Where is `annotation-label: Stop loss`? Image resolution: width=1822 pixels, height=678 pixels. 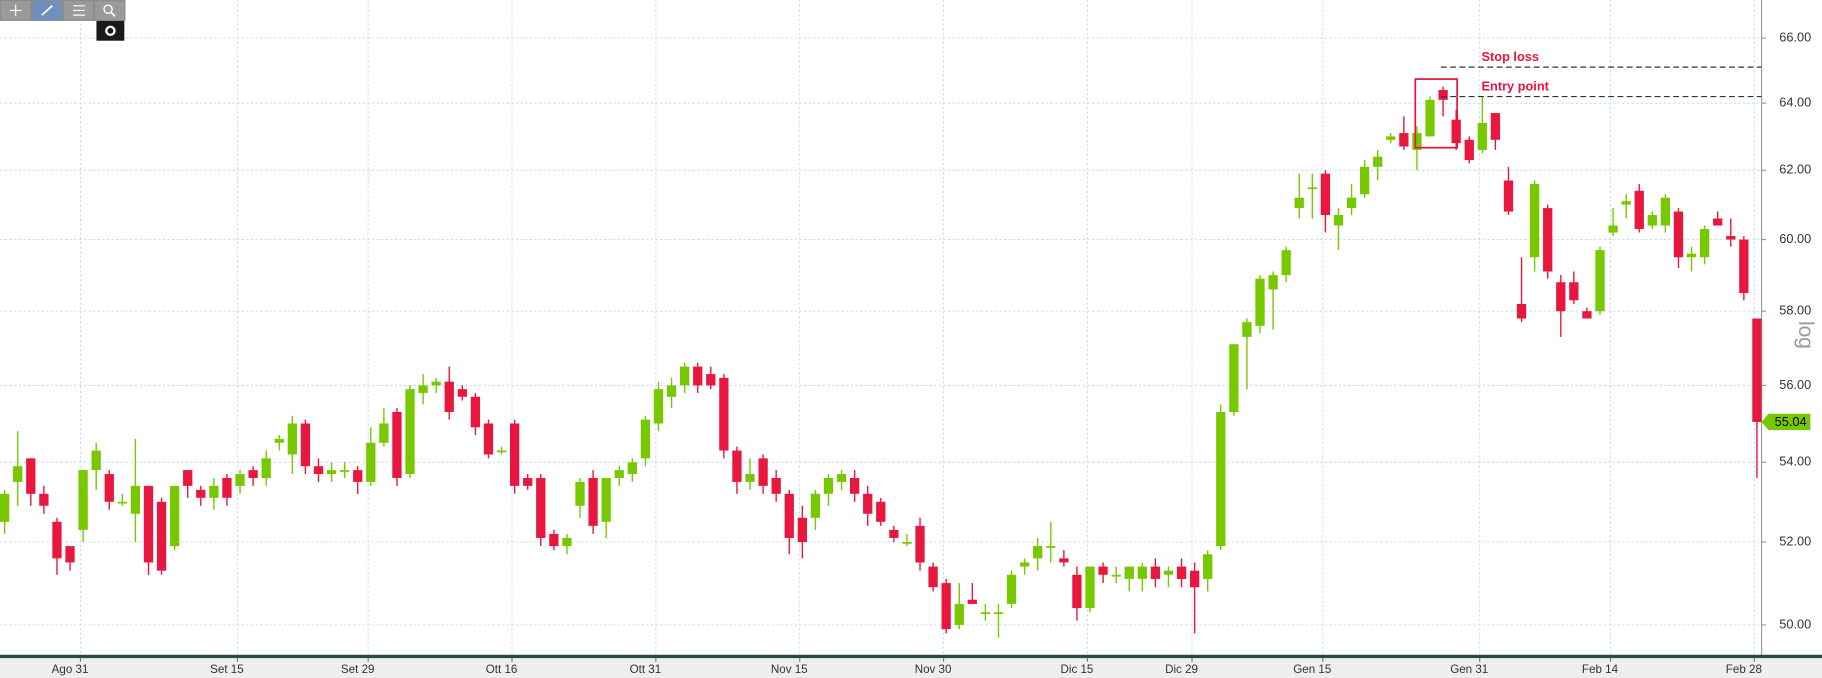 annotation-label: Stop loss is located at coordinates (1510, 56).